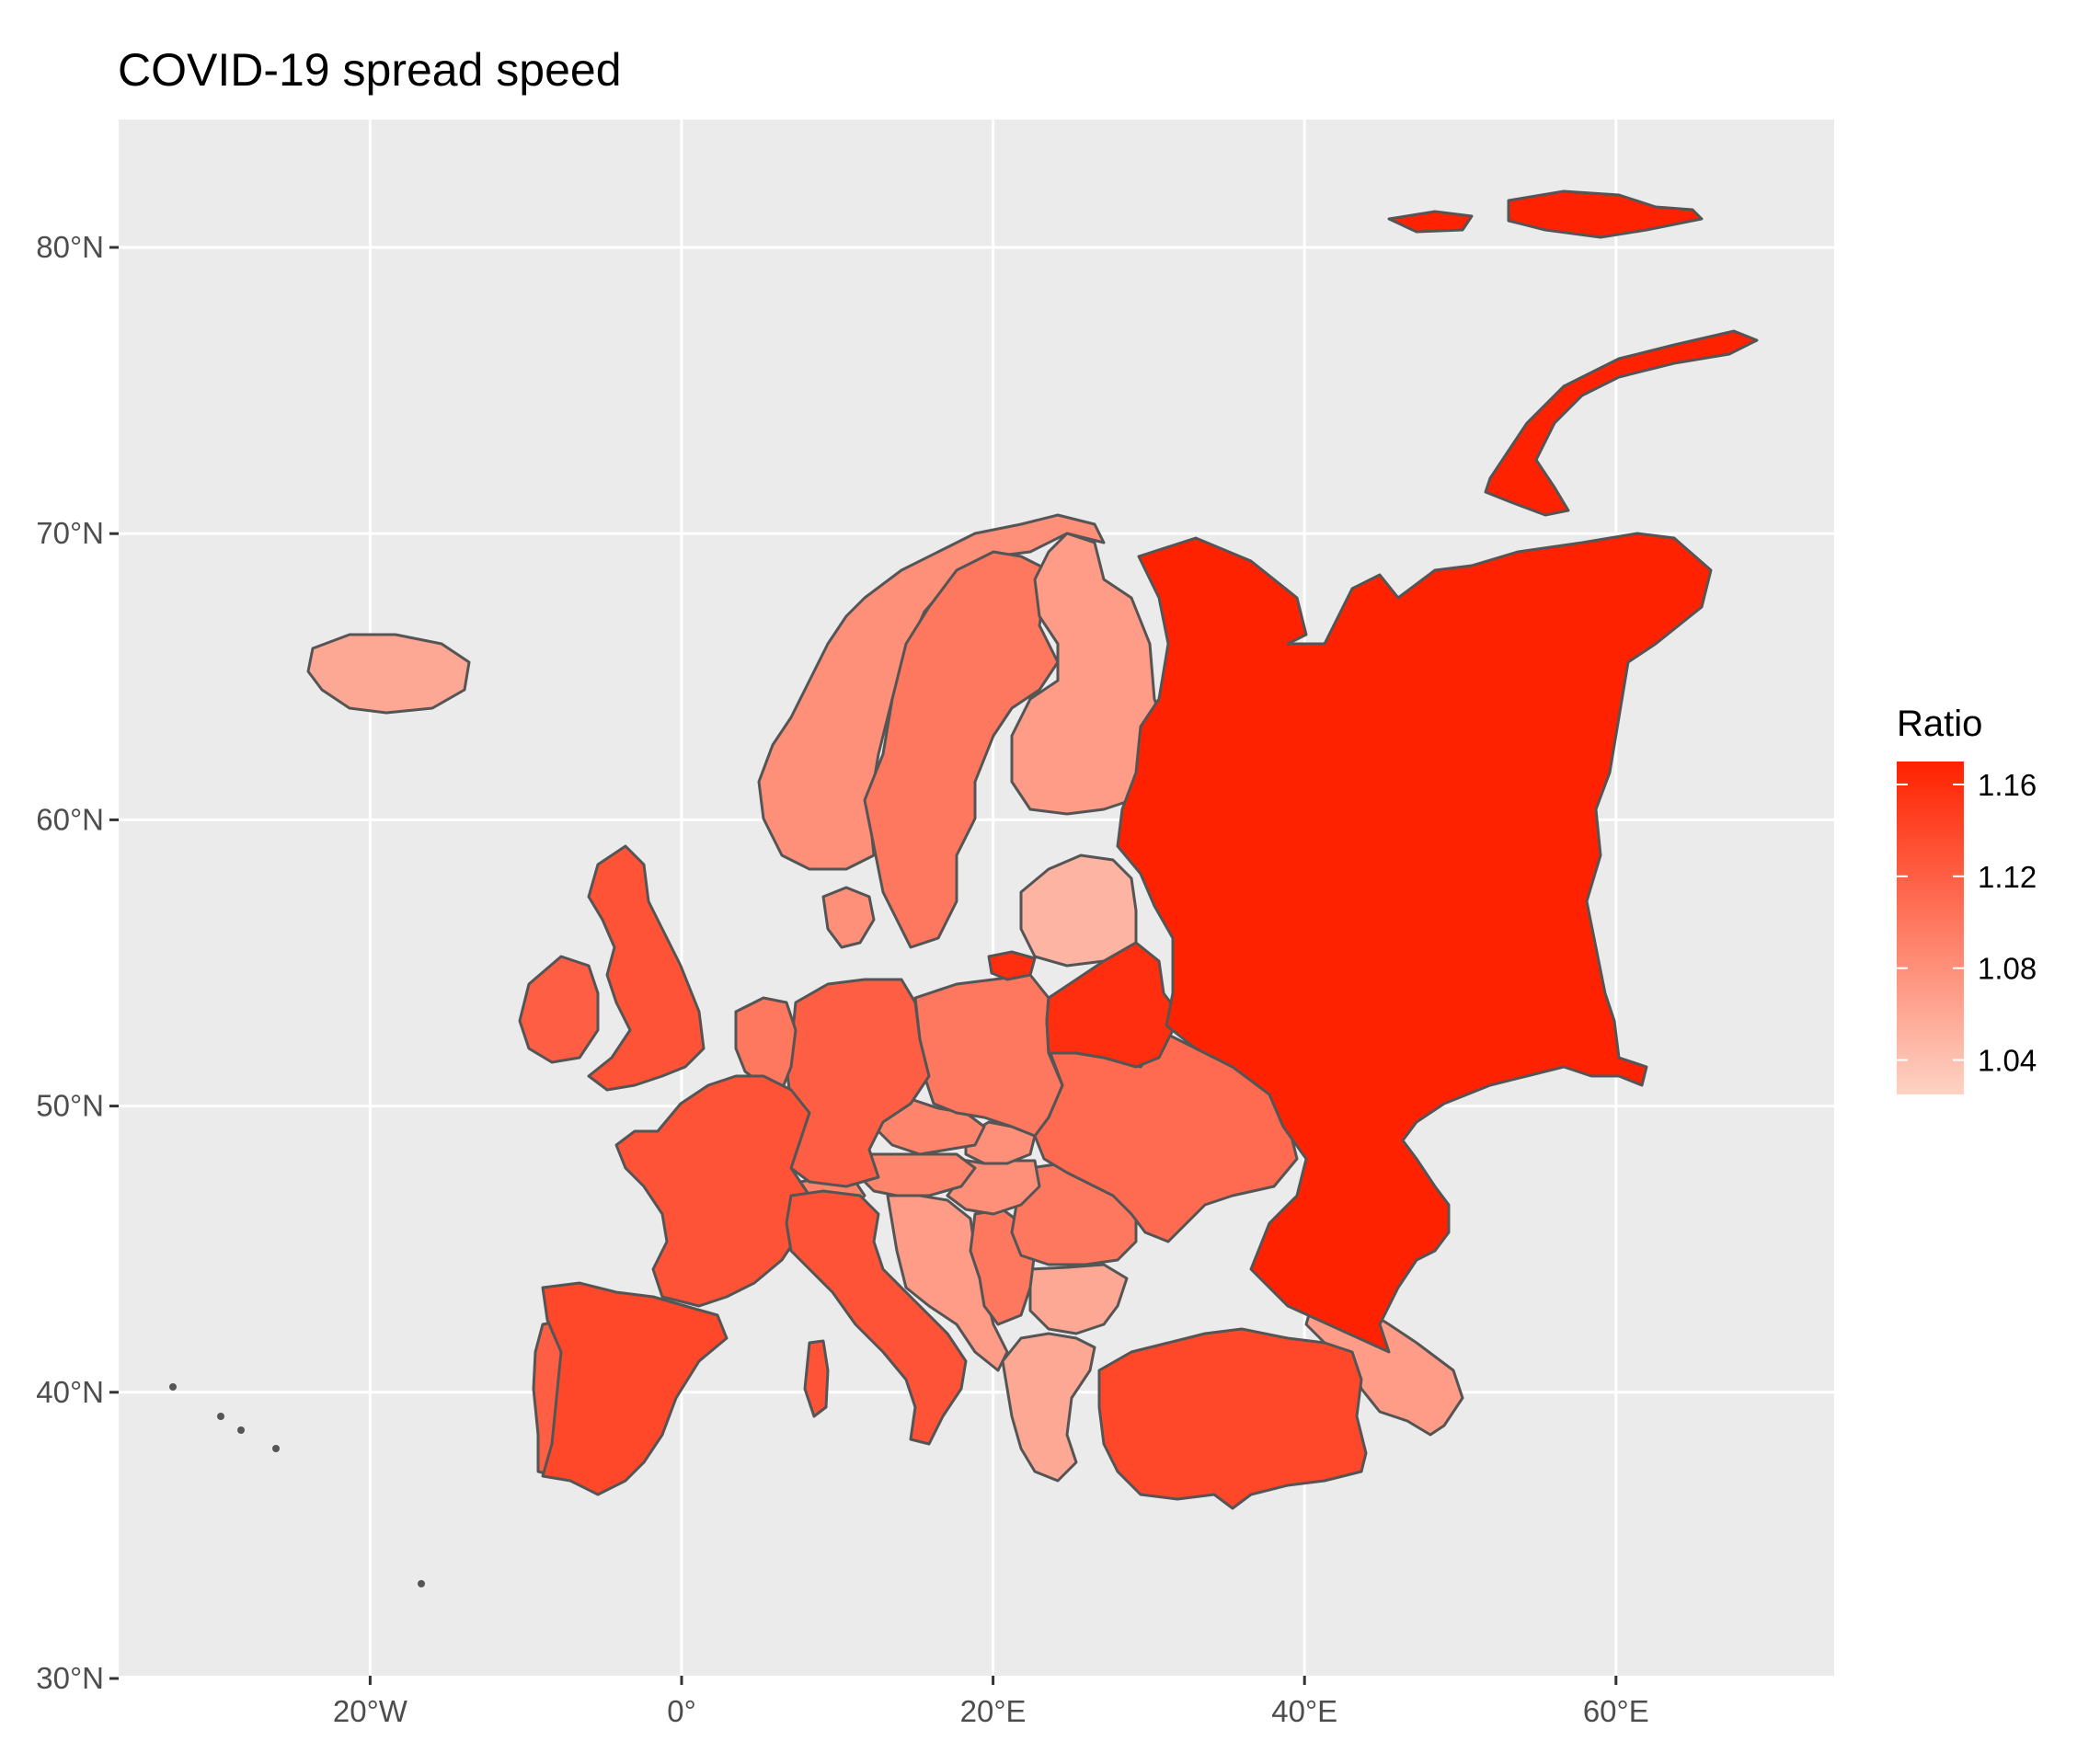 The image size is (2077, 1764). I want to click on y-tick-label: 60°N, so click(70, 819).